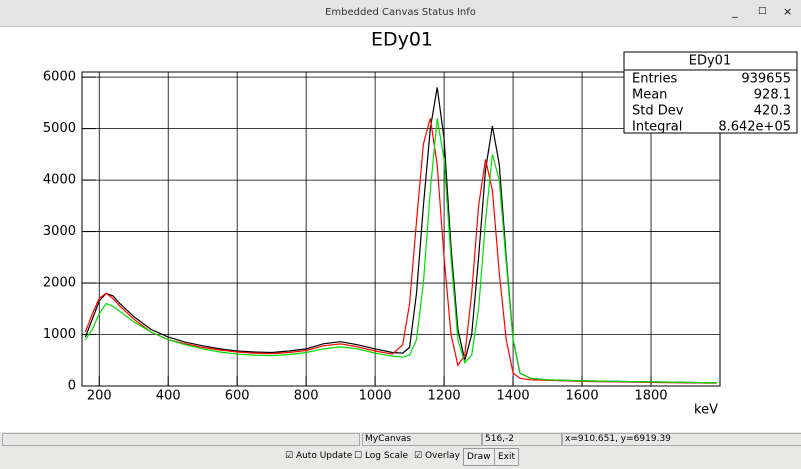 The width and height of the screenshot is (801, 469). Describe the element at coordinates (444, 396) in the screenshot. I see `x-tick-label: 1200` at that location.